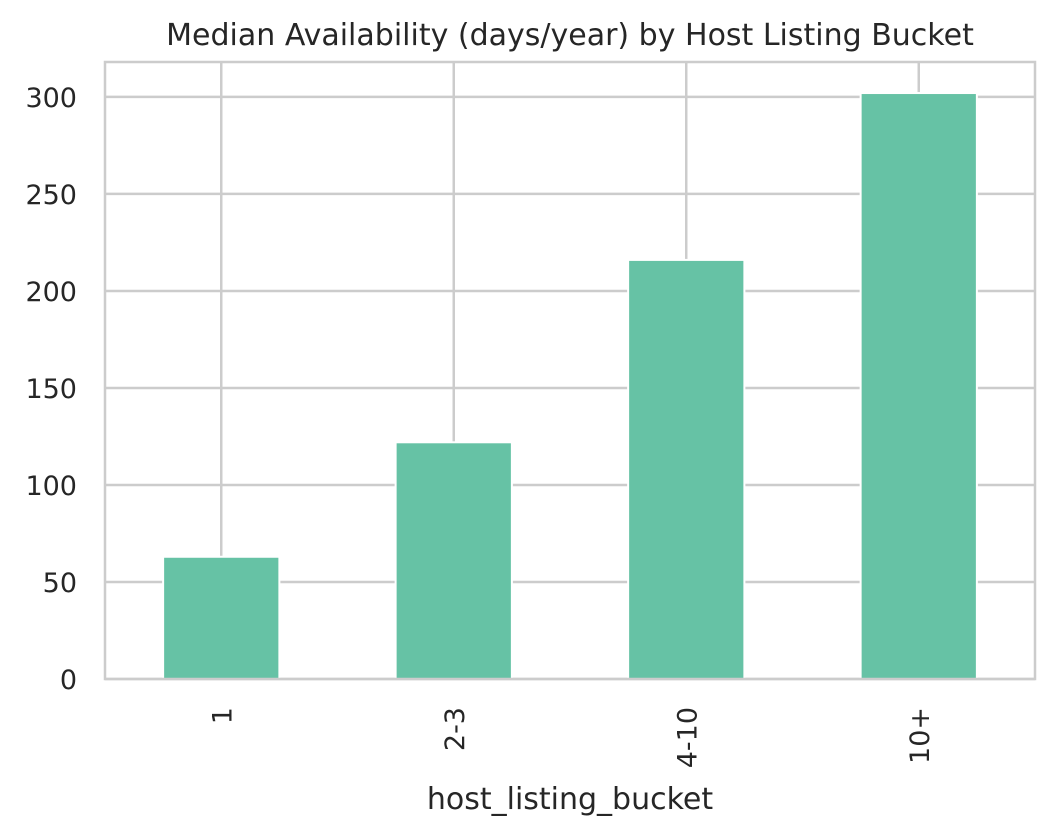  Describe the element at coordinates (68, 680) in the screenshot. I see `y-tick-label: 0` at that location.